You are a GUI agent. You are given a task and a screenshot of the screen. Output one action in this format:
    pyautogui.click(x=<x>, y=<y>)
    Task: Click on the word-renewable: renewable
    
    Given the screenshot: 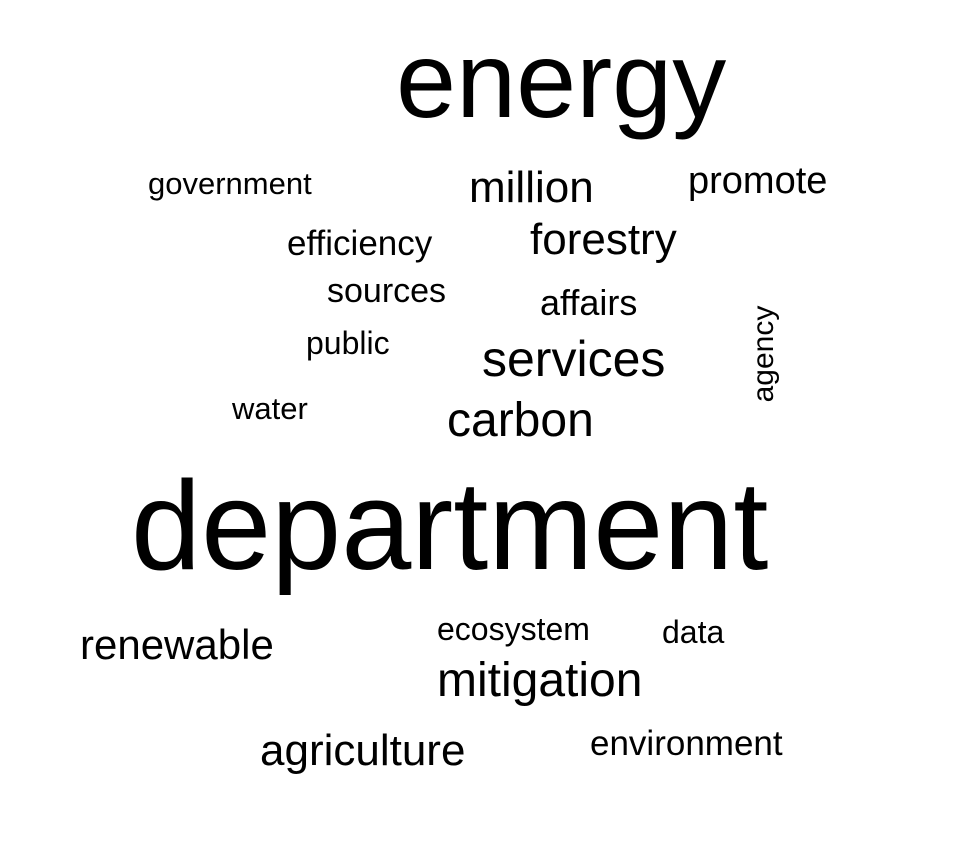 What is the action you would take?
    pyautogui.click(x=177, y=644)
    